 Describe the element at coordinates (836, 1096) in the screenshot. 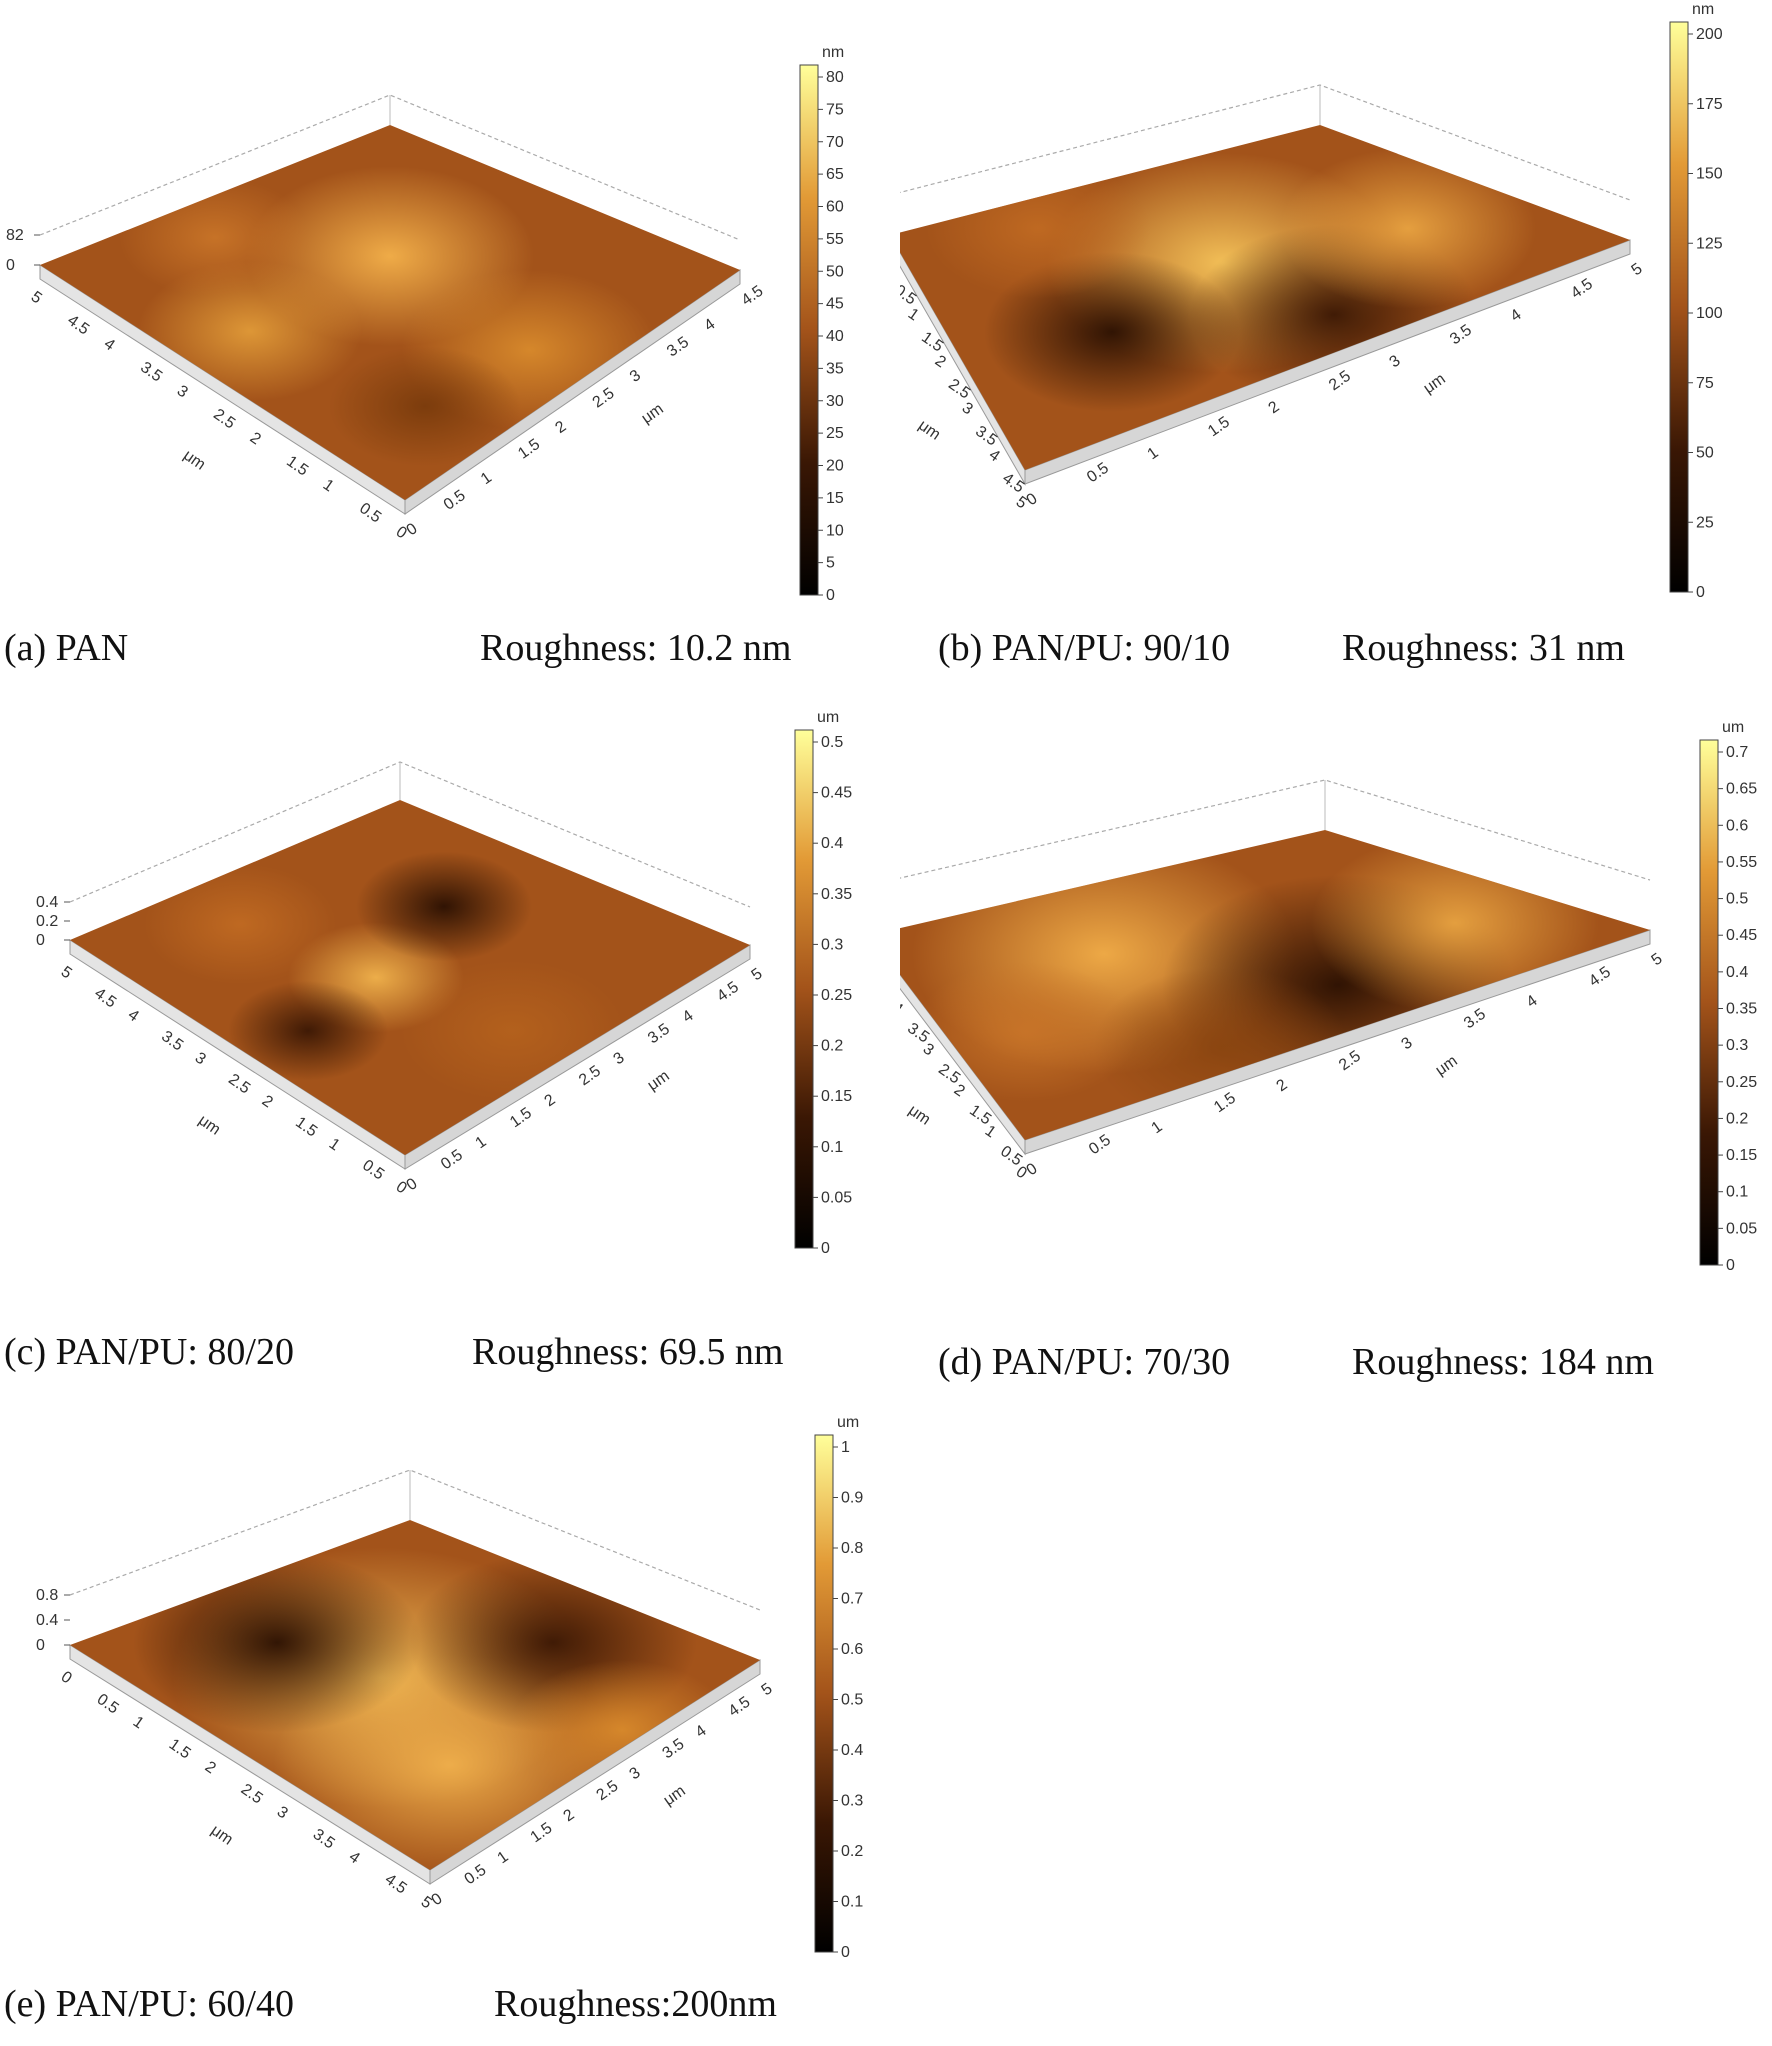

I see `colorbar-tick-label: 0.15` at that location.